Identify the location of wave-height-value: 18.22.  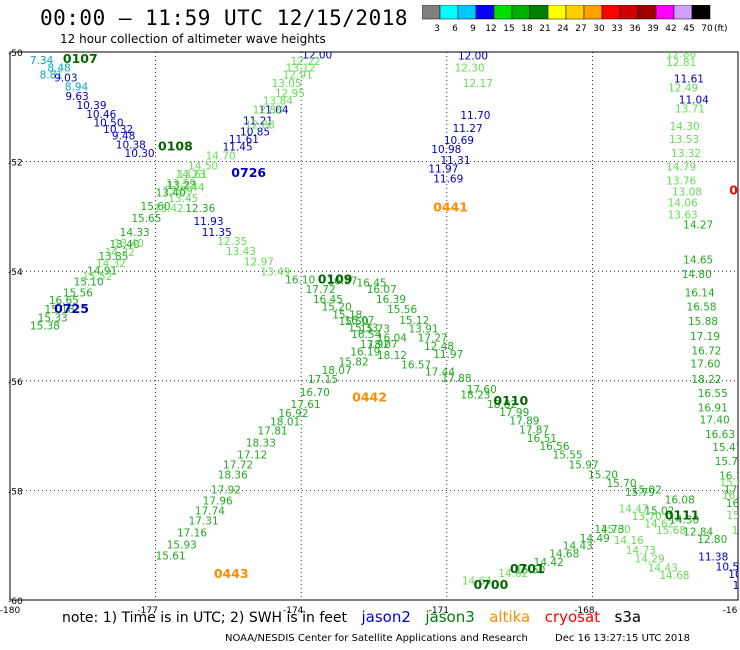
(706, 380).